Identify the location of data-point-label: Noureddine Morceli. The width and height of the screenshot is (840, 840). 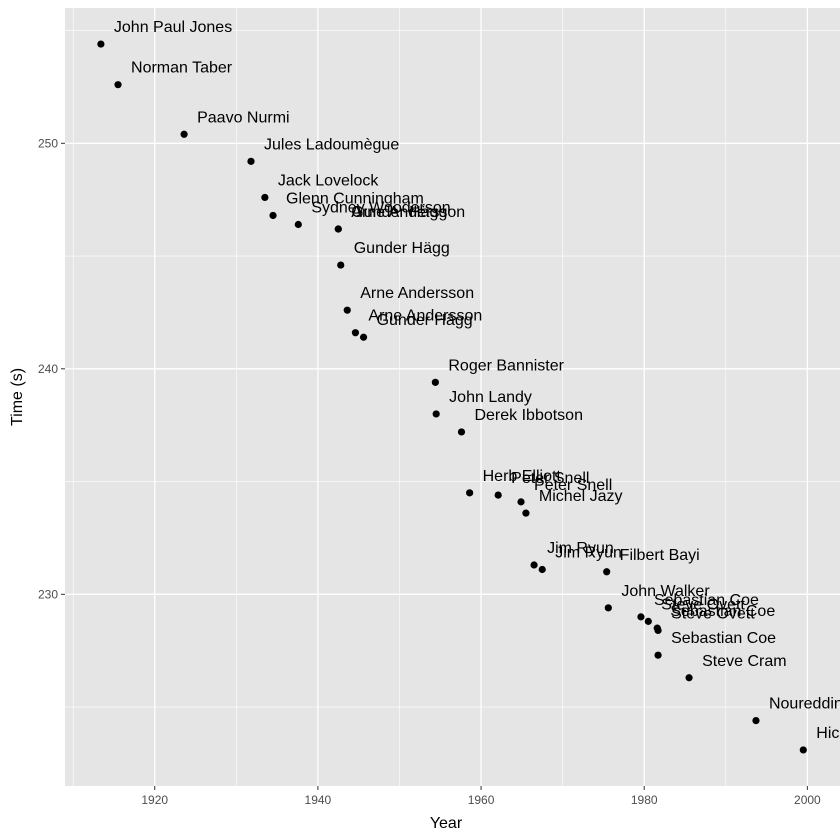
(804, 704).